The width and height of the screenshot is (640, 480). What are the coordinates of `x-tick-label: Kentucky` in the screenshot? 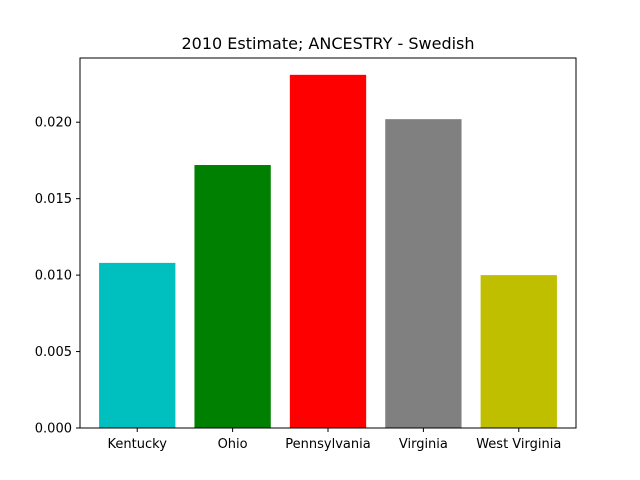 It's located at (138, 444).